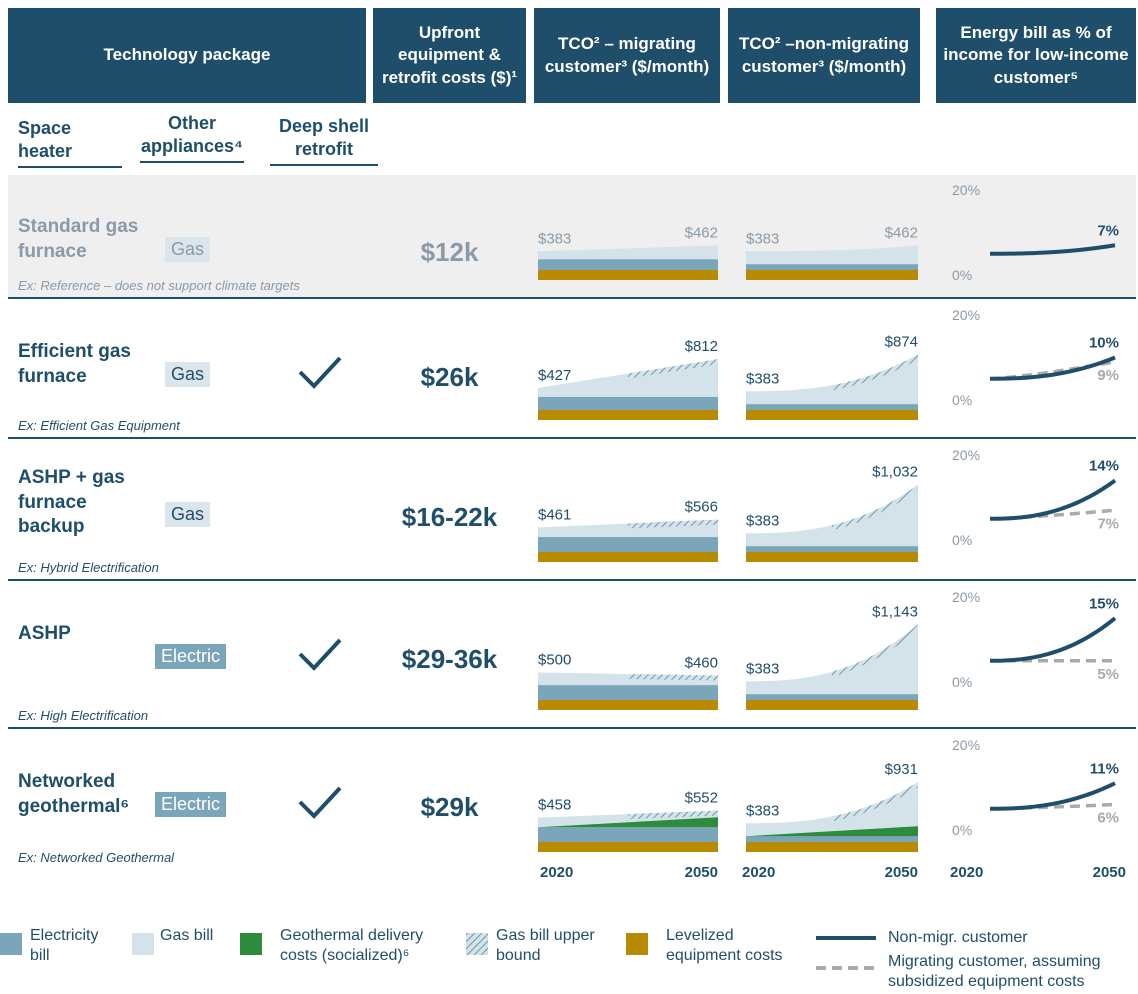 This screenshot has width=1138, height=994. I want to click on value-label: $552, so click(701, 798).